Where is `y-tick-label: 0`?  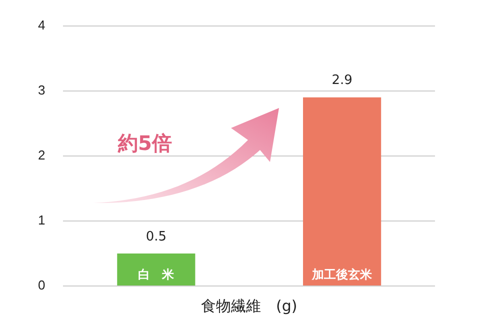
y-tick-label: 0 is located at coordinates (42, 285).